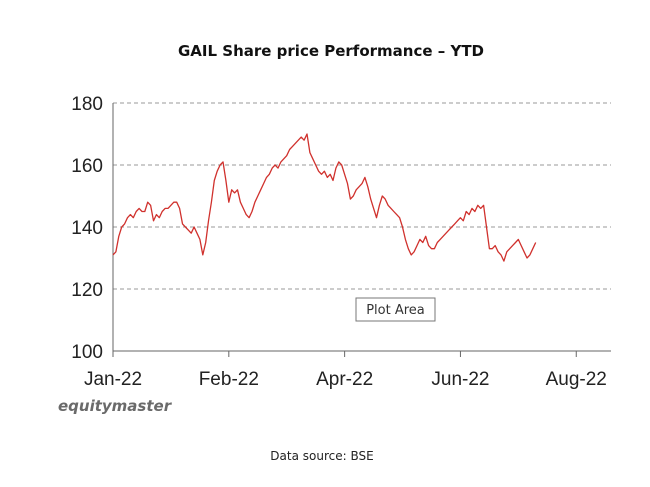 This screenshot has width=650, height=487. Describe the element at coordinates (321, 456) in the screenshot. I see `data-source: Data source: BSE` at that location.